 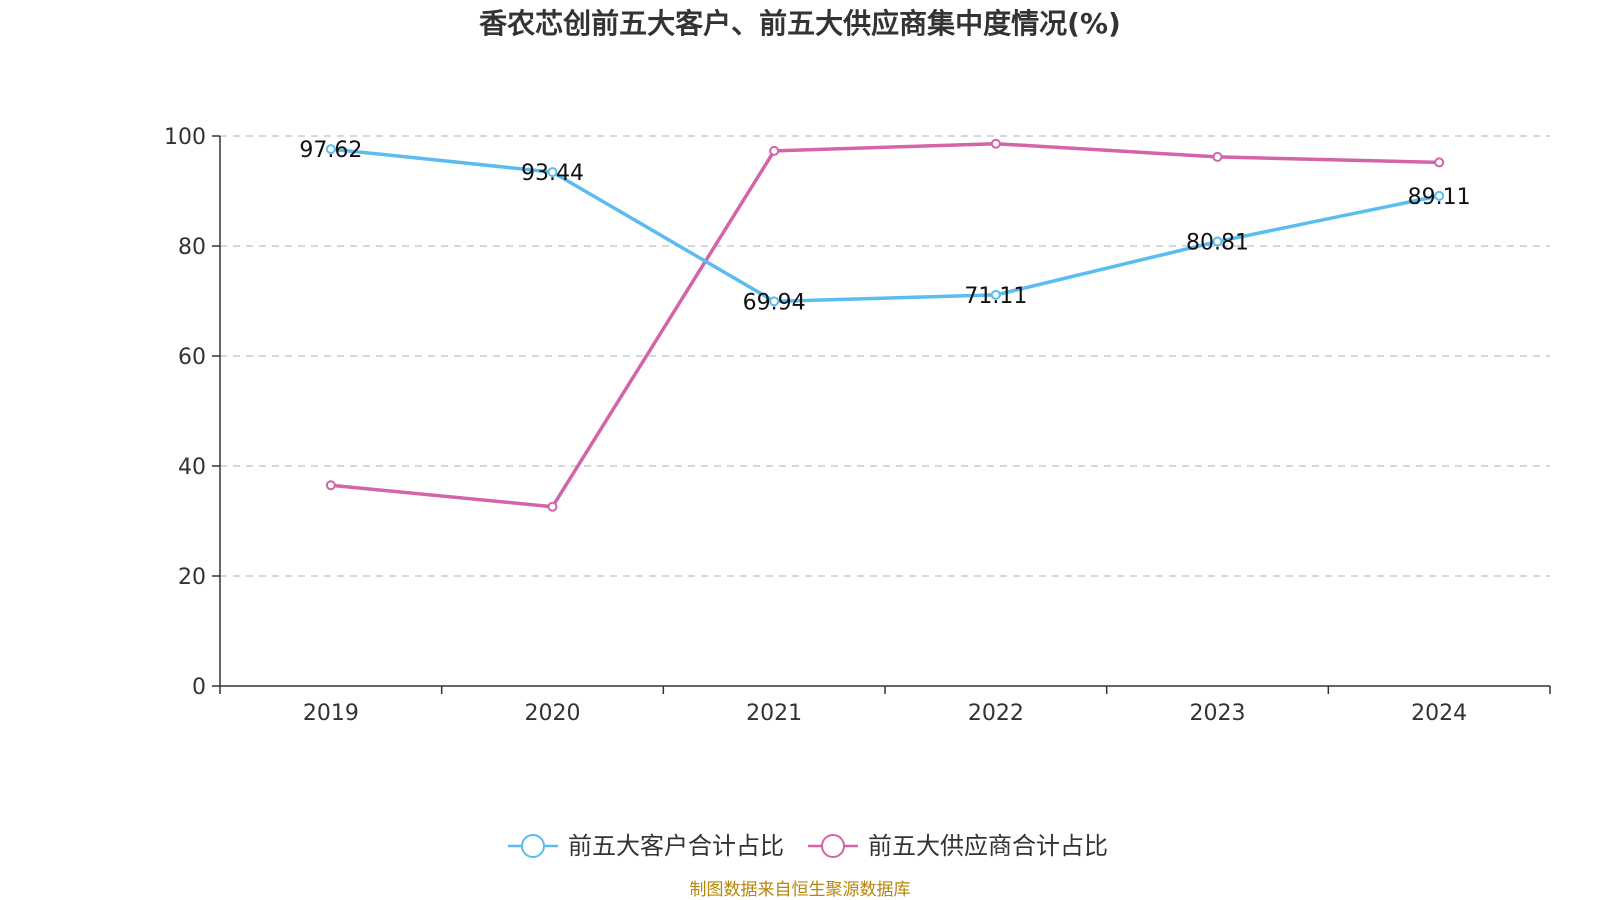 I want to click on data-label: 97.62, so click(x=330, y=150).